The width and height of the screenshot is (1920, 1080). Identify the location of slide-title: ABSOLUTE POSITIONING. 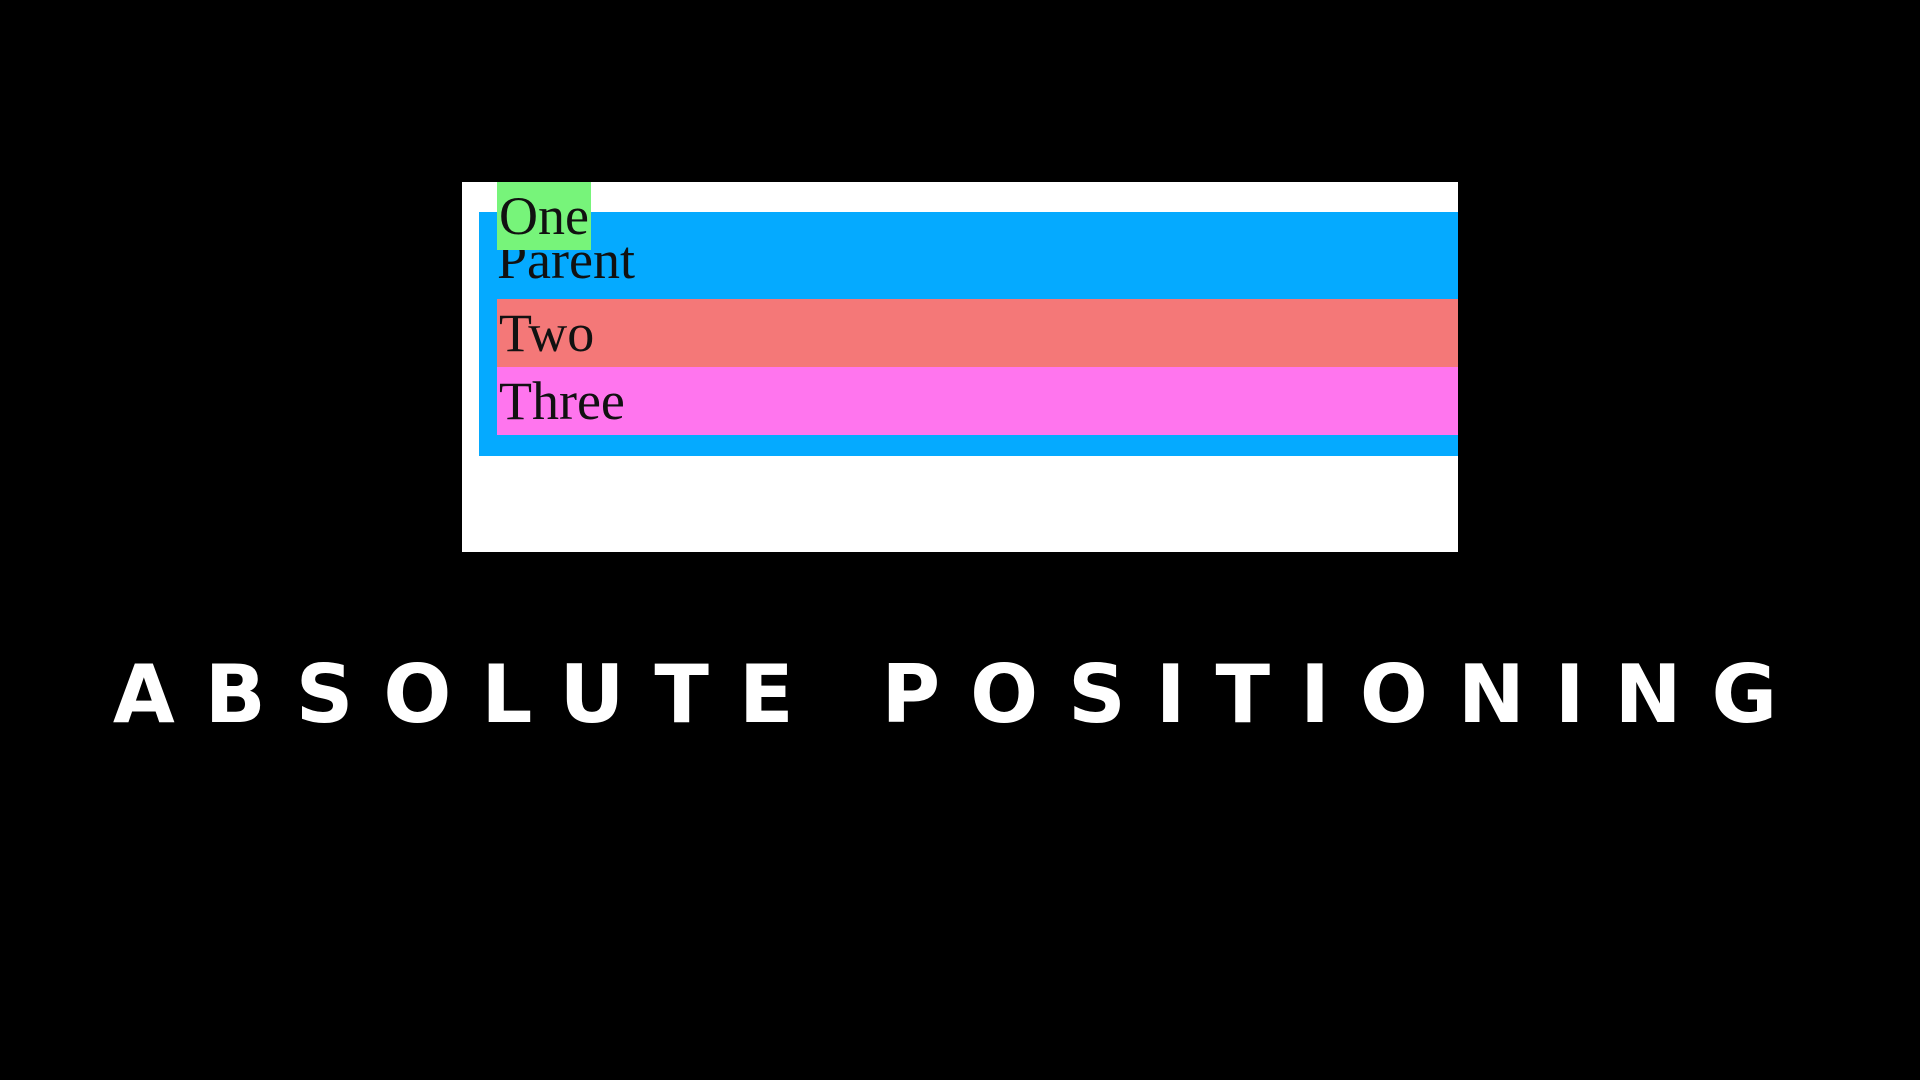
(960, 694).